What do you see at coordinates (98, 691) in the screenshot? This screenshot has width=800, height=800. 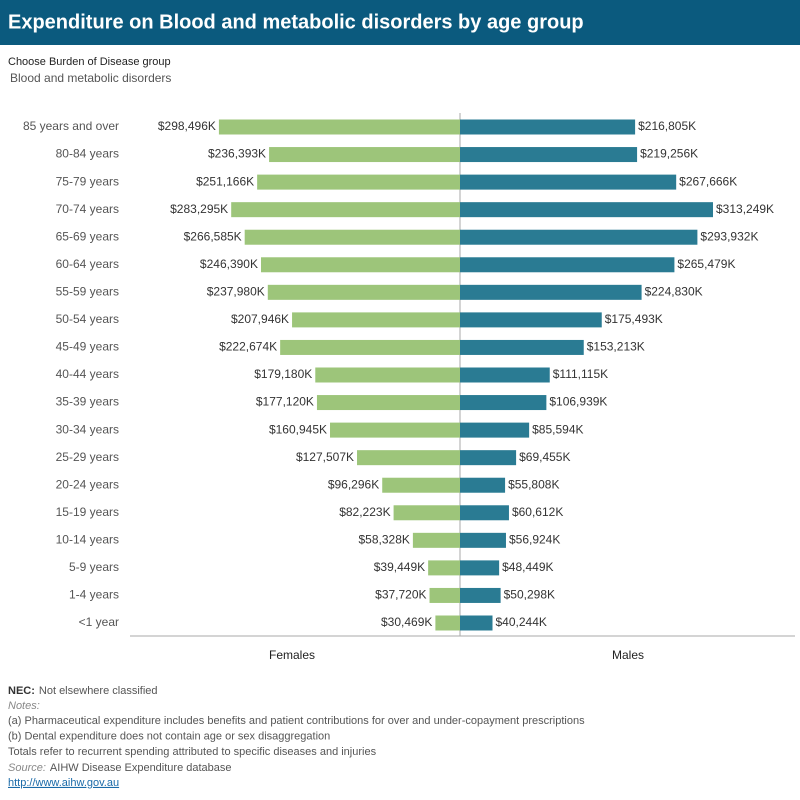 I see `footer-text: Not elsewhere classified` at bounding box center [98, 691].